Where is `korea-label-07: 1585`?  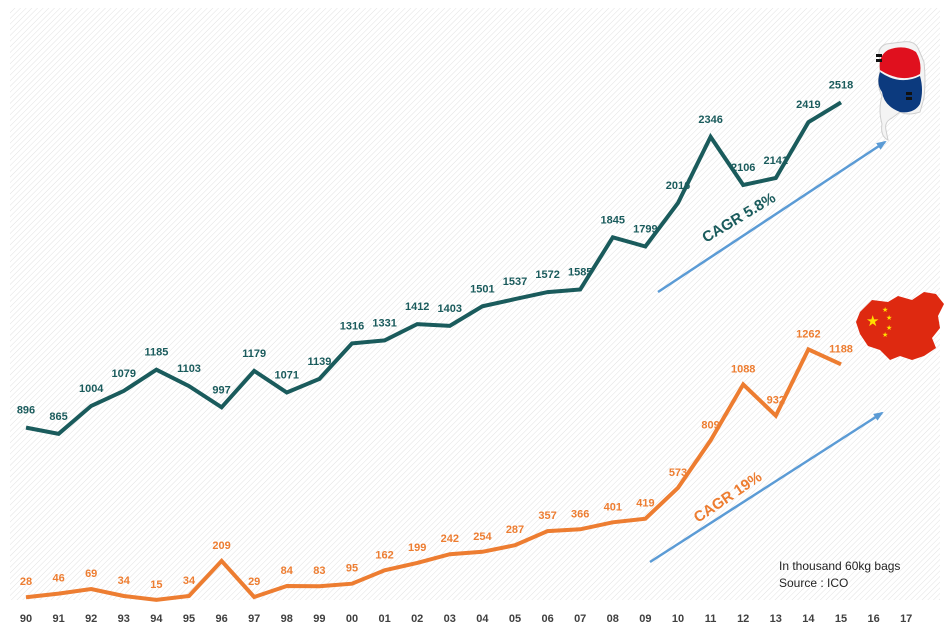 korea-label-07: 1585 is located at coordinates (580, 272).